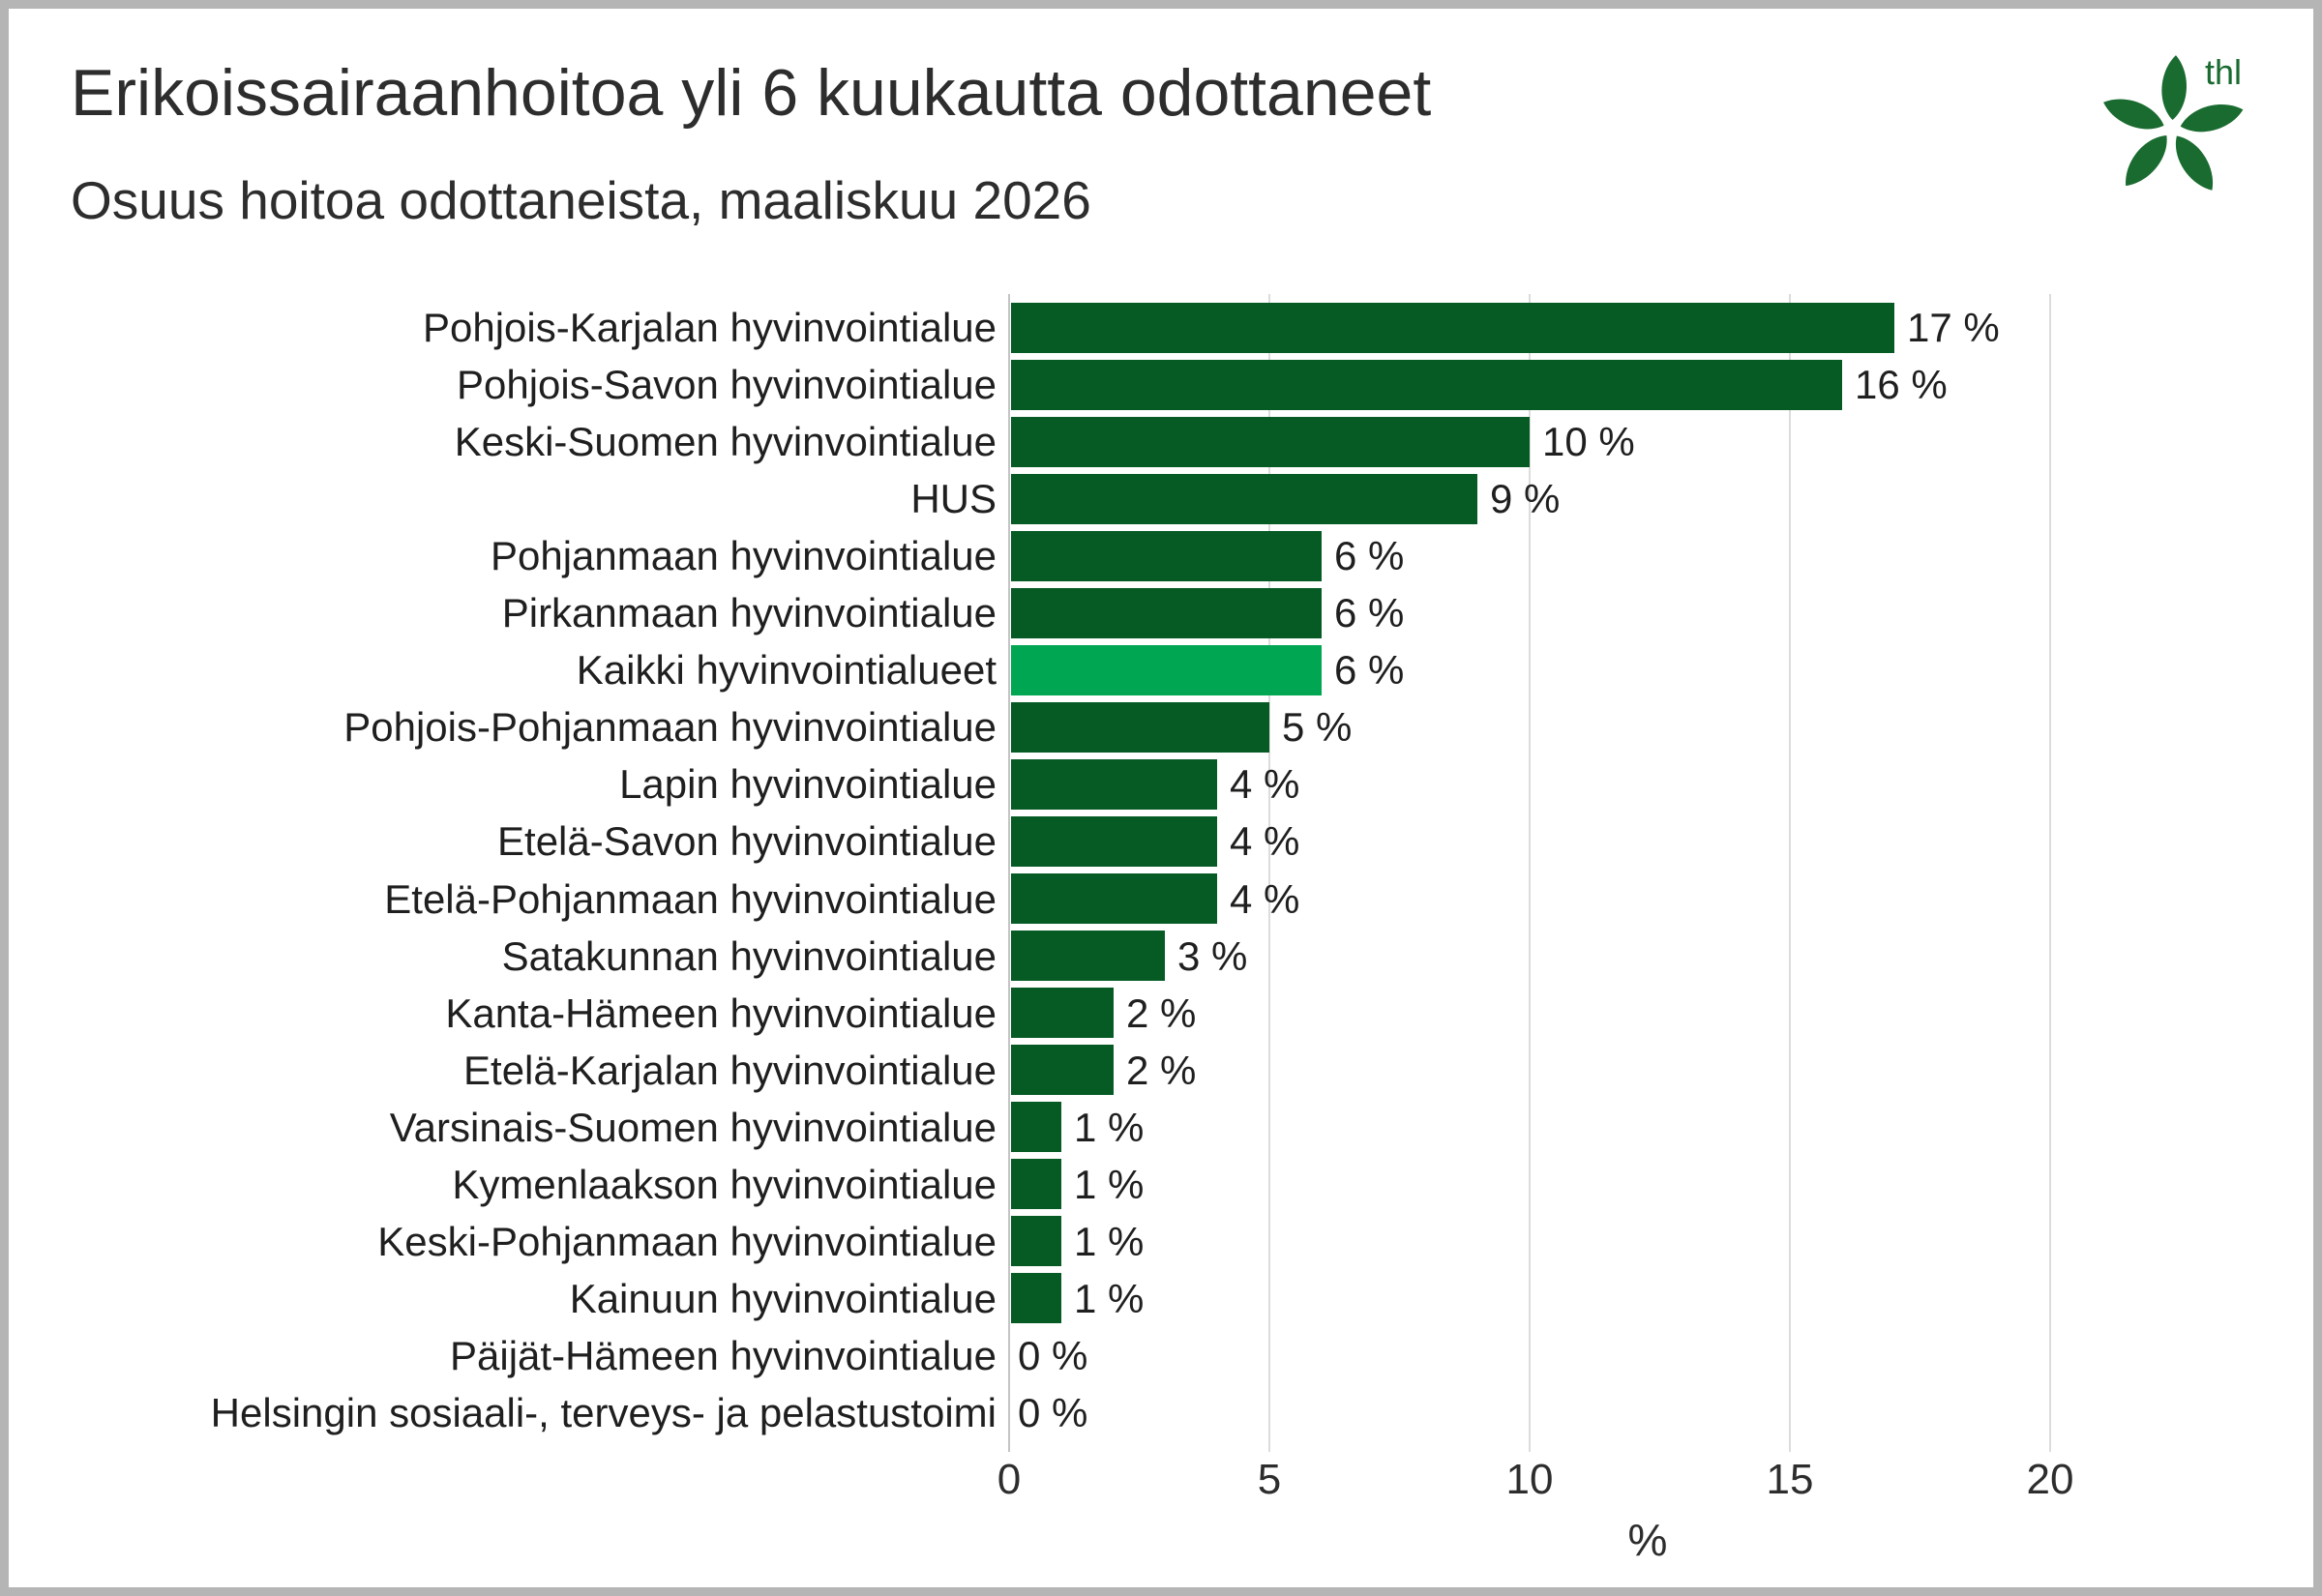  What do you see at coordinates (1647, 1540) in the screenshot?
I see `x-axis-label: %` at bounding box center [1647, 1540].